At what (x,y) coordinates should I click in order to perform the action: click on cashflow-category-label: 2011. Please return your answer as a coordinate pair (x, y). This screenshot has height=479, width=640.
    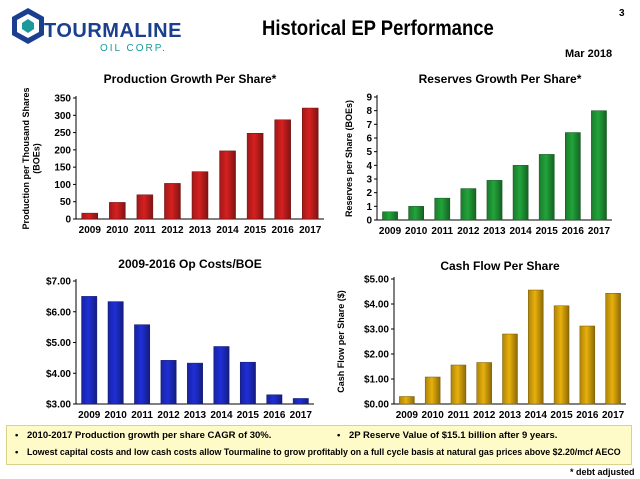
    Looking at the image, I should click on (459, 415).